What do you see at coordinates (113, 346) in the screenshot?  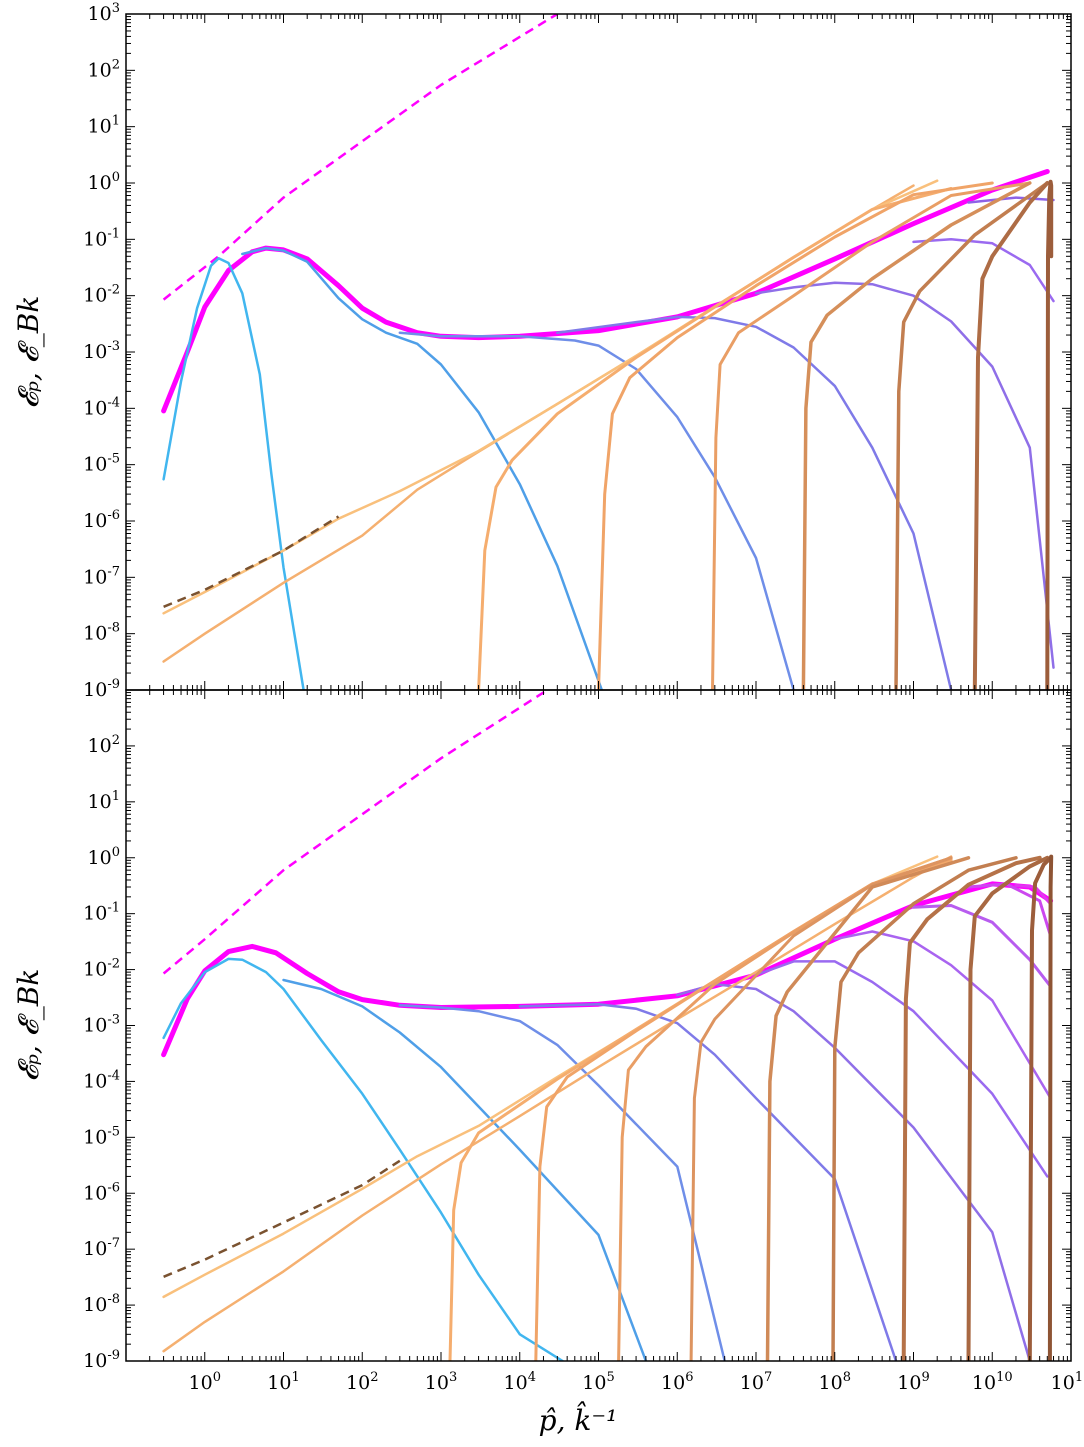 I see `y-tick-exp: -3` at bounding box center [113, 346].